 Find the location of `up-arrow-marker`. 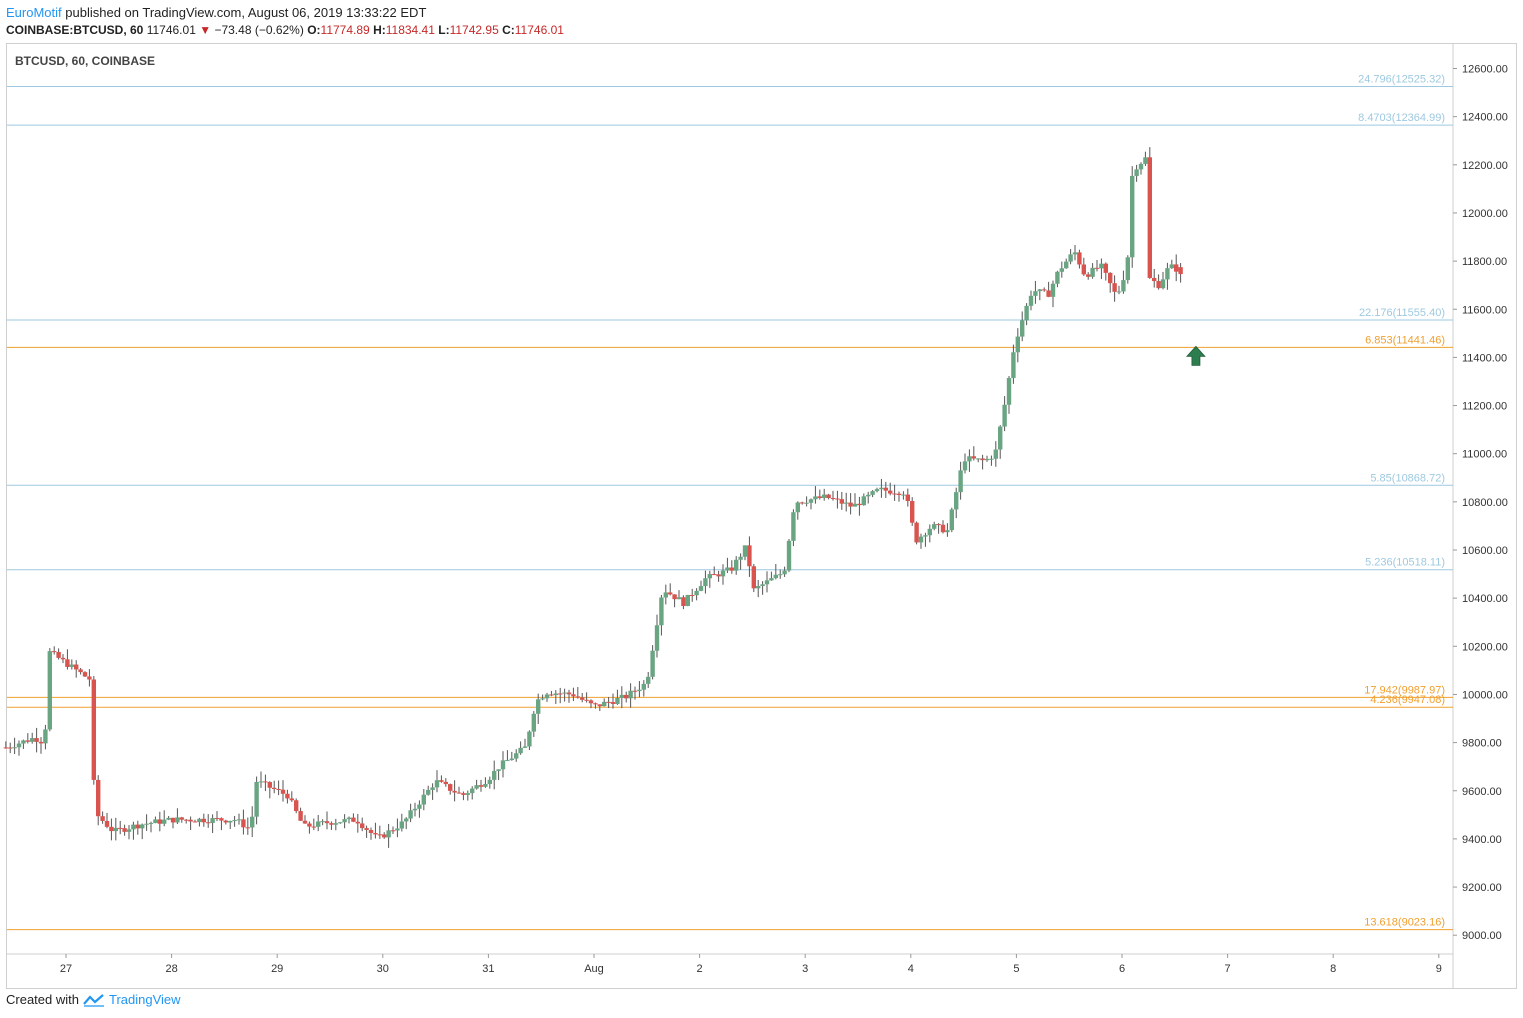

up-arrow-marker is located at coordinates (1196, 355).